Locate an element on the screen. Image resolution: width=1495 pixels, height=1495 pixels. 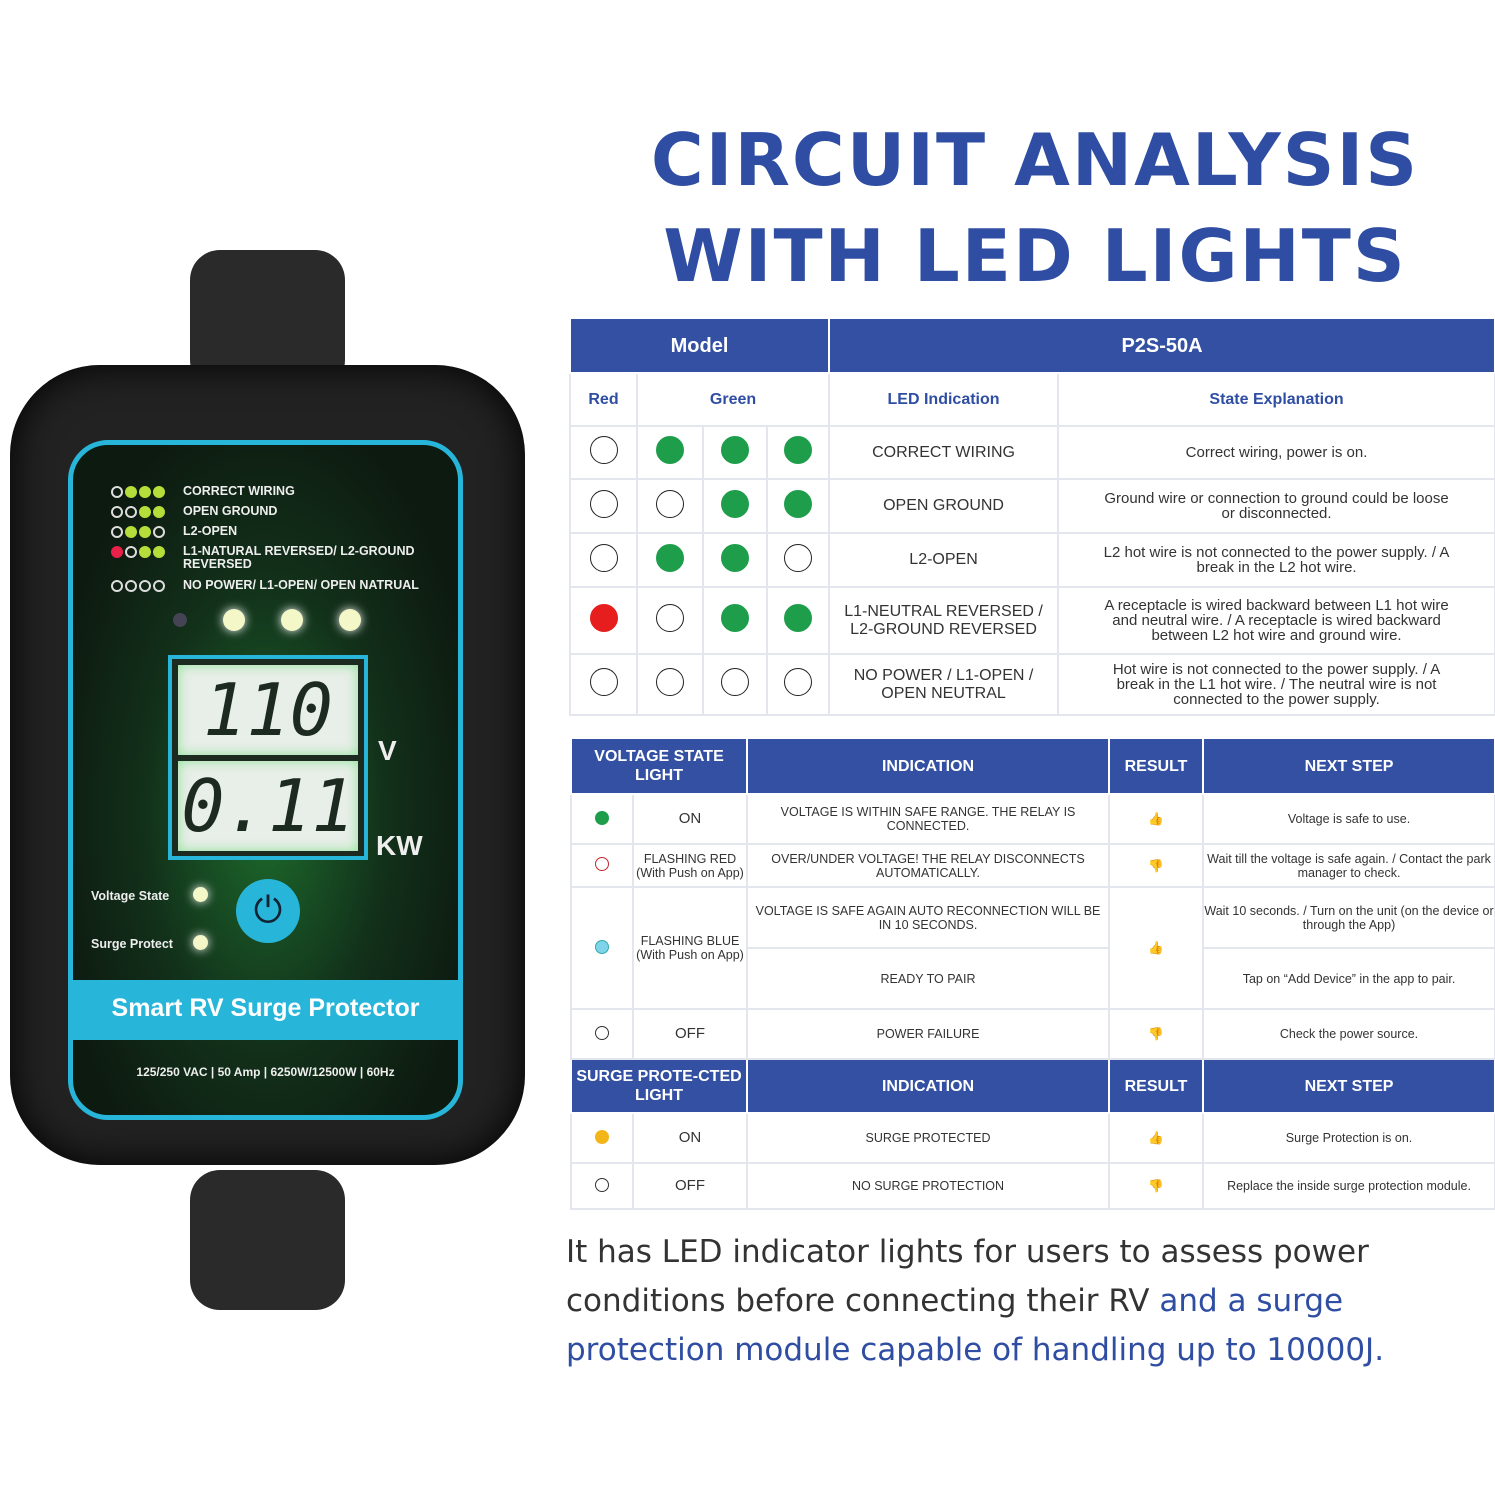
sensor-dot is located at coordinates (180, 620).